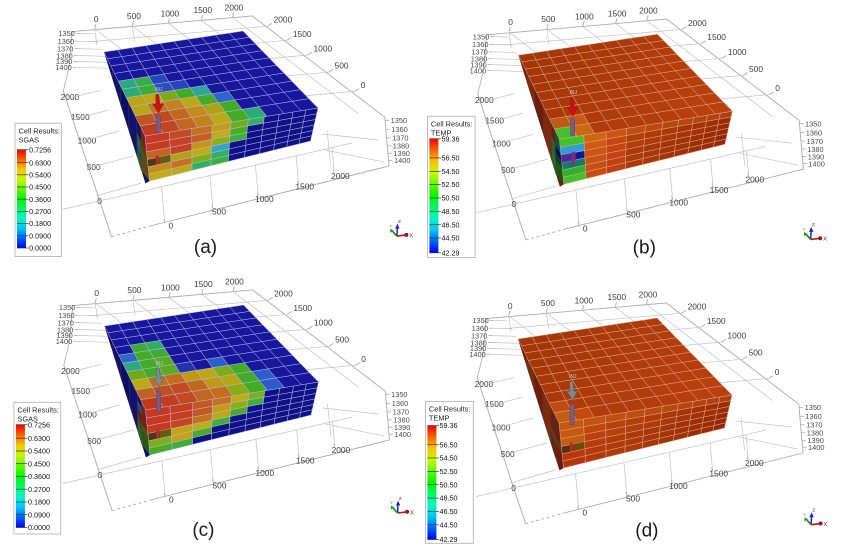  Describe the element at coordinates (644, 247) in the screenshot. I see `svg-text: (b)` at that location.